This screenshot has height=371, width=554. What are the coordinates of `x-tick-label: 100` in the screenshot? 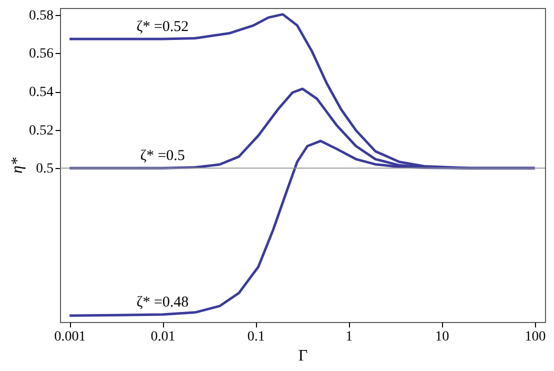 It's located at (535, 337).